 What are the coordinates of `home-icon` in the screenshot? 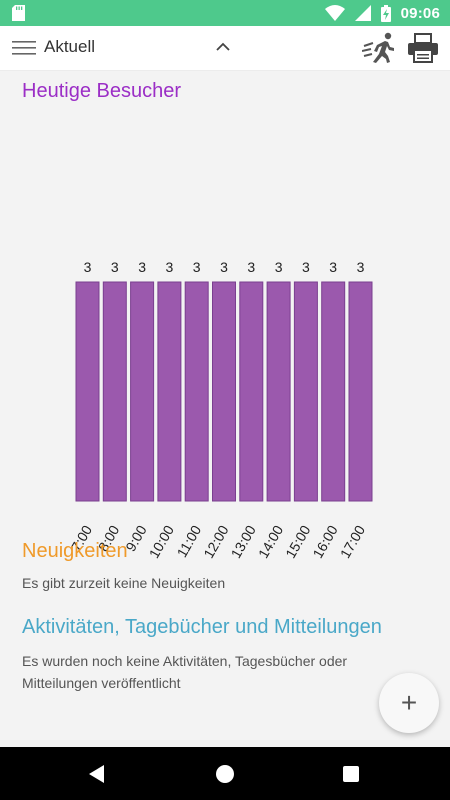 It's located at (225, 774).